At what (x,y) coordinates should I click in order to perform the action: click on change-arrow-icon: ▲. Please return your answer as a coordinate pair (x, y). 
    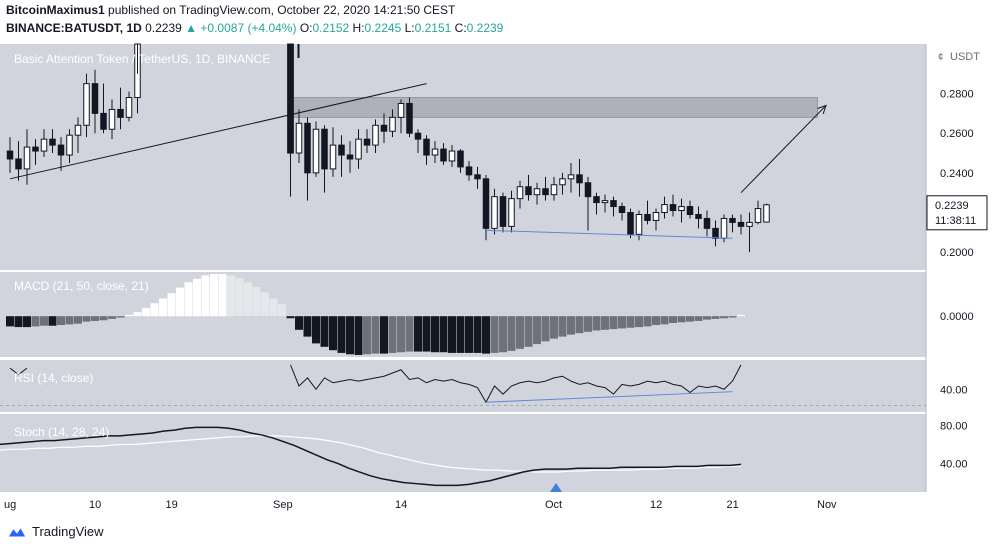
    Looking at the image, I should click on (191, 28).